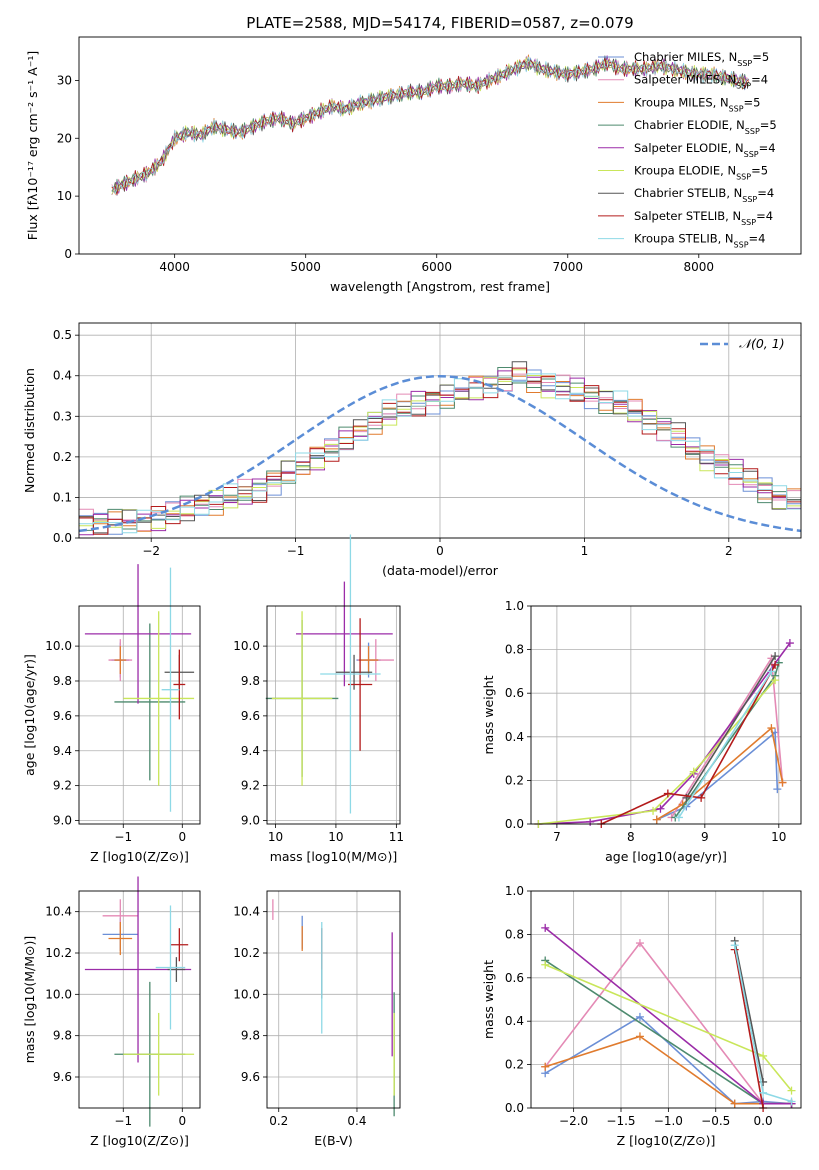 This screenshot has height=1170, width=819. What do you see at coordinates (557, 837) in the screenshot?
I see `x-tick-label: 7` at bounding box center [557, 837].